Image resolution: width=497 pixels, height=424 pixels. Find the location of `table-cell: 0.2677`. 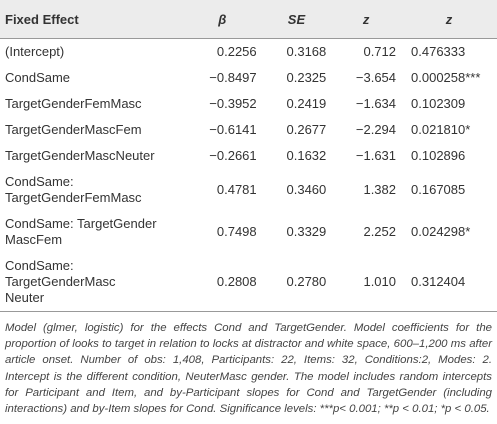

table-cell: 0.2677 is located at coordinates (306, 129).